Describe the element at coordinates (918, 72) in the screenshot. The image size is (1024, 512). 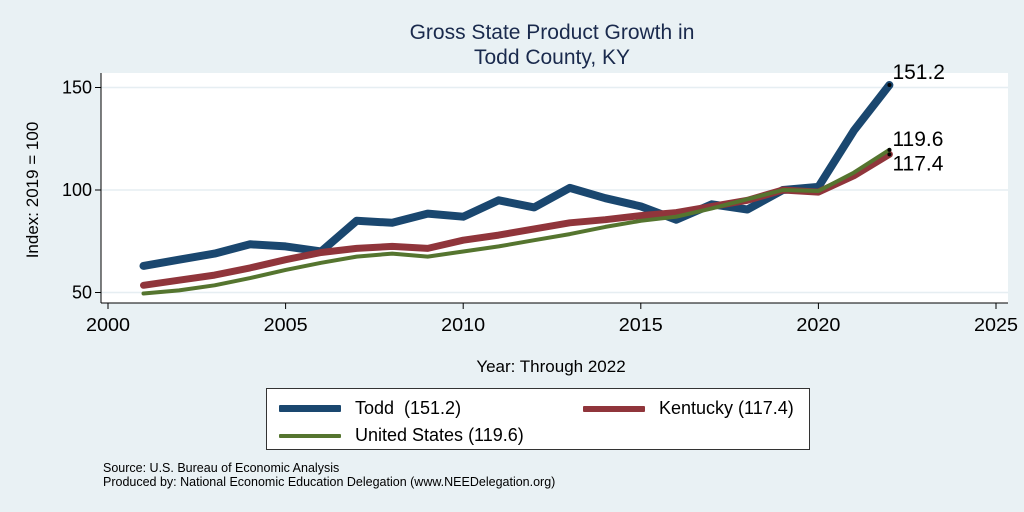
I see `end-label-todd: 151.2` at that location.